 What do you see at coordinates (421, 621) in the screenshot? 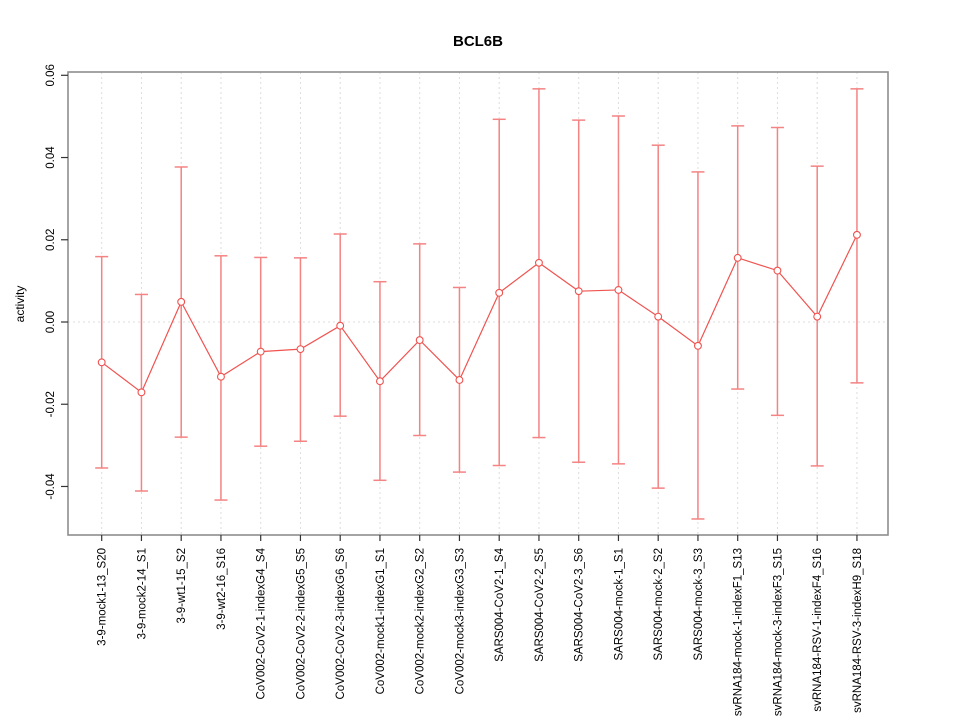
I see `x-tick-label: CoV002-mock2-indexG2_S2` at bounding box center [421, 621].